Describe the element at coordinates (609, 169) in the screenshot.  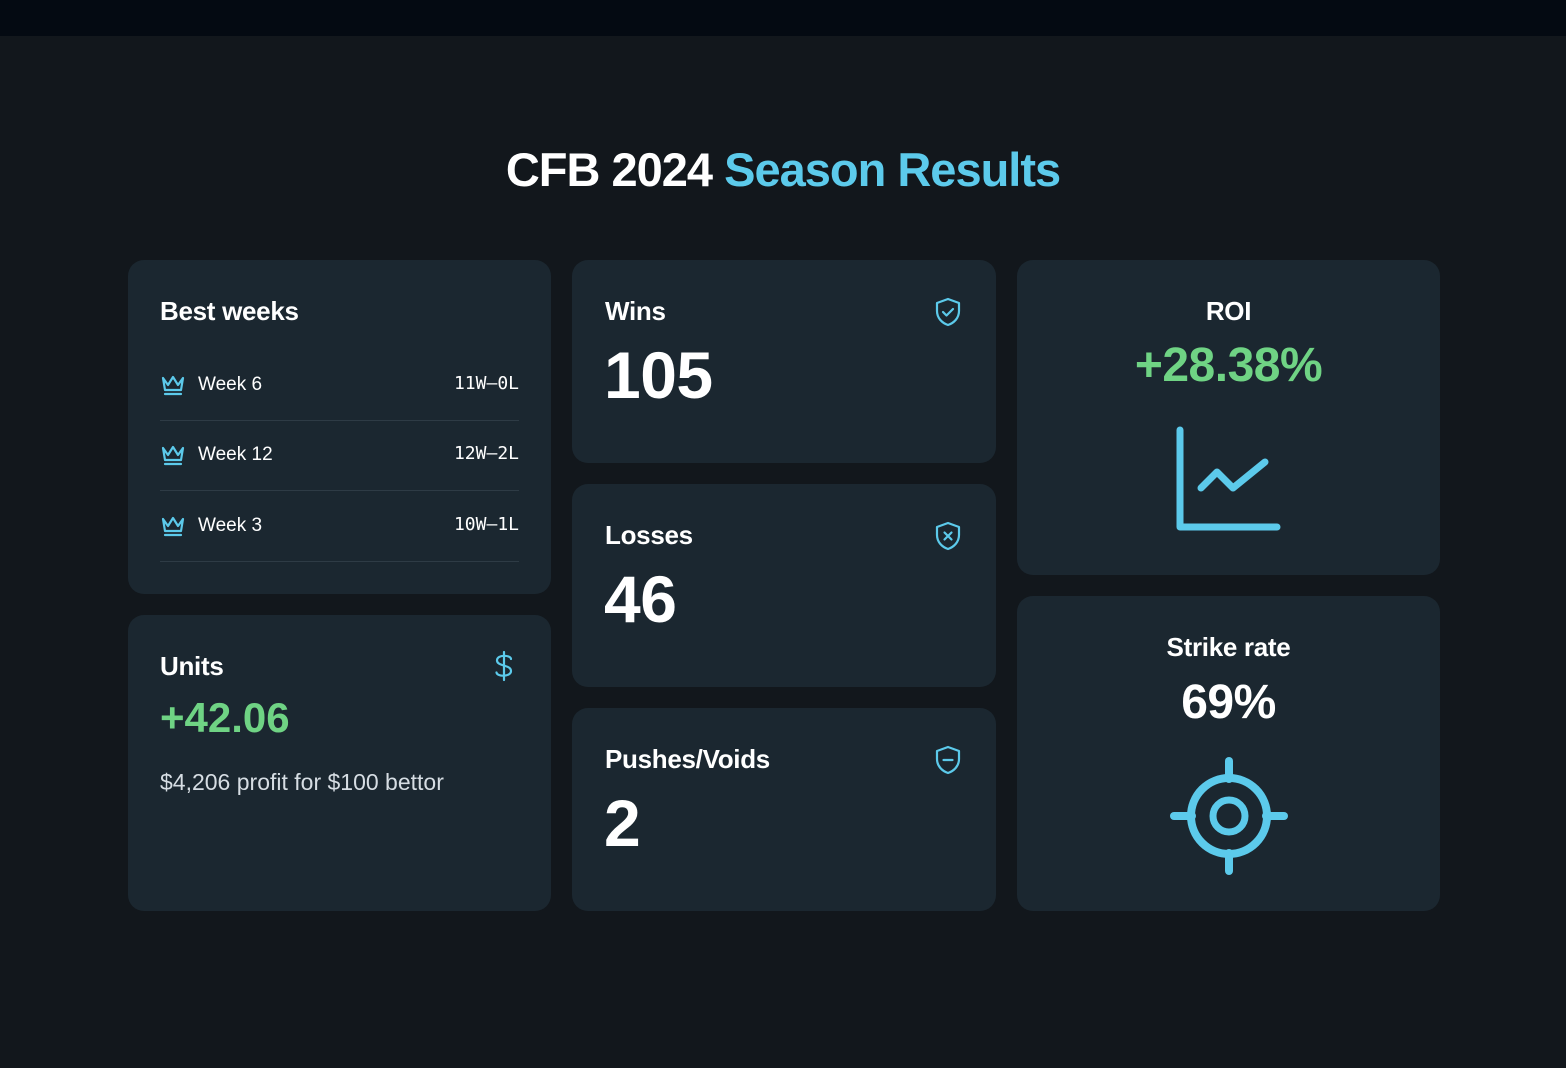
I see `title-main: CFB 2024` at that location.